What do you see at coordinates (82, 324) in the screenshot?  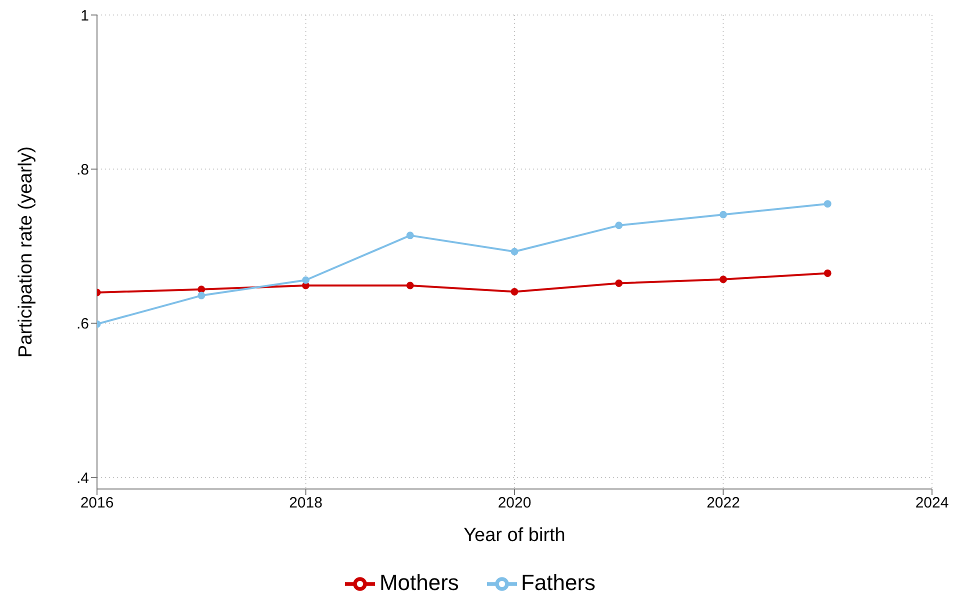 I see `y-tick-label: .6` at bounding box center [82, 324].